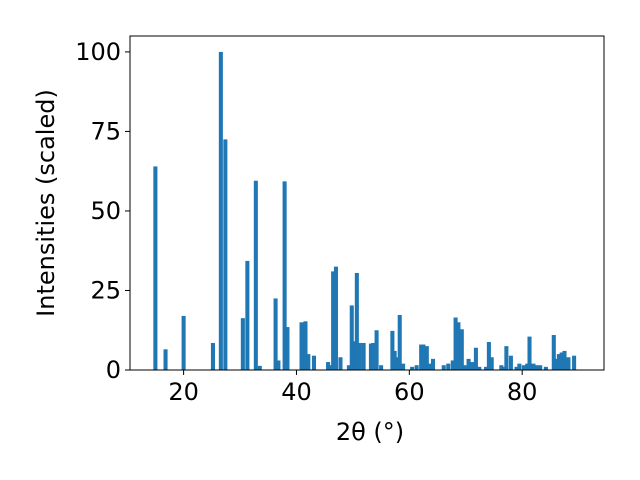 The height and width of the screenshot is (480, 640). I want to click on y-tick-label: 100, so click(98, 52).